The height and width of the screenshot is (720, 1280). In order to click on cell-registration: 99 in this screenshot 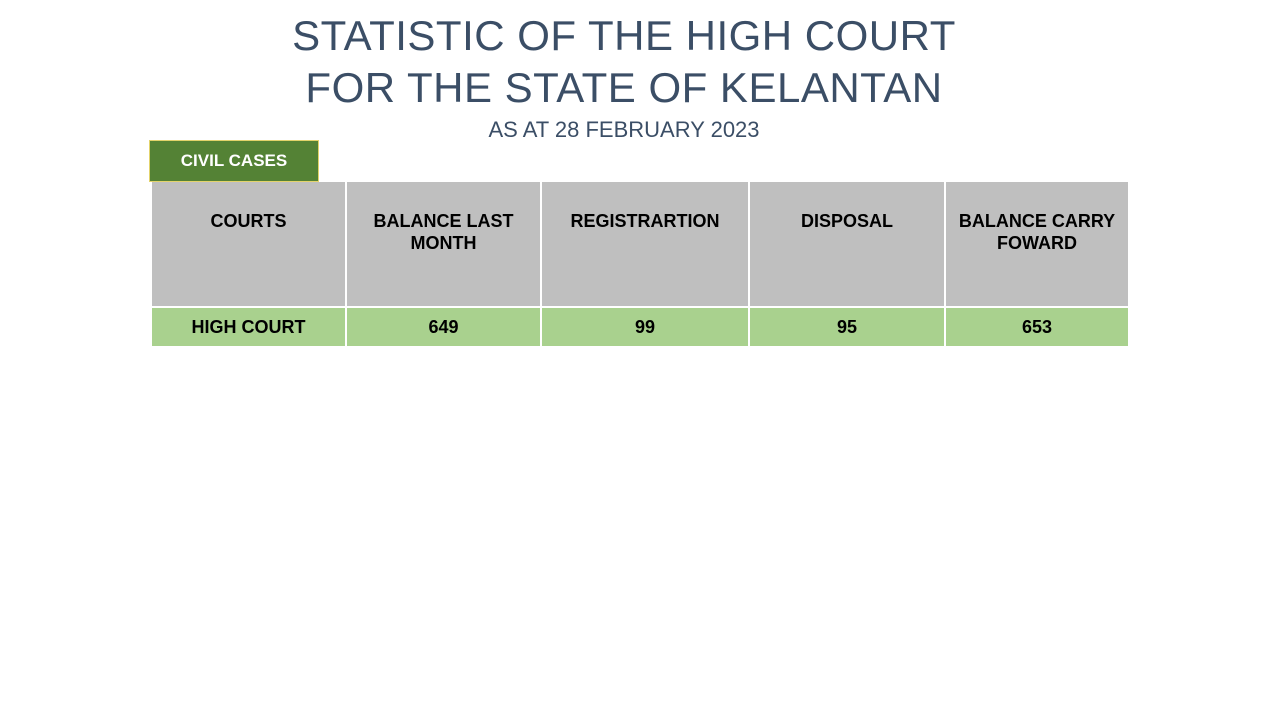, I will do `click(645, 327)`.